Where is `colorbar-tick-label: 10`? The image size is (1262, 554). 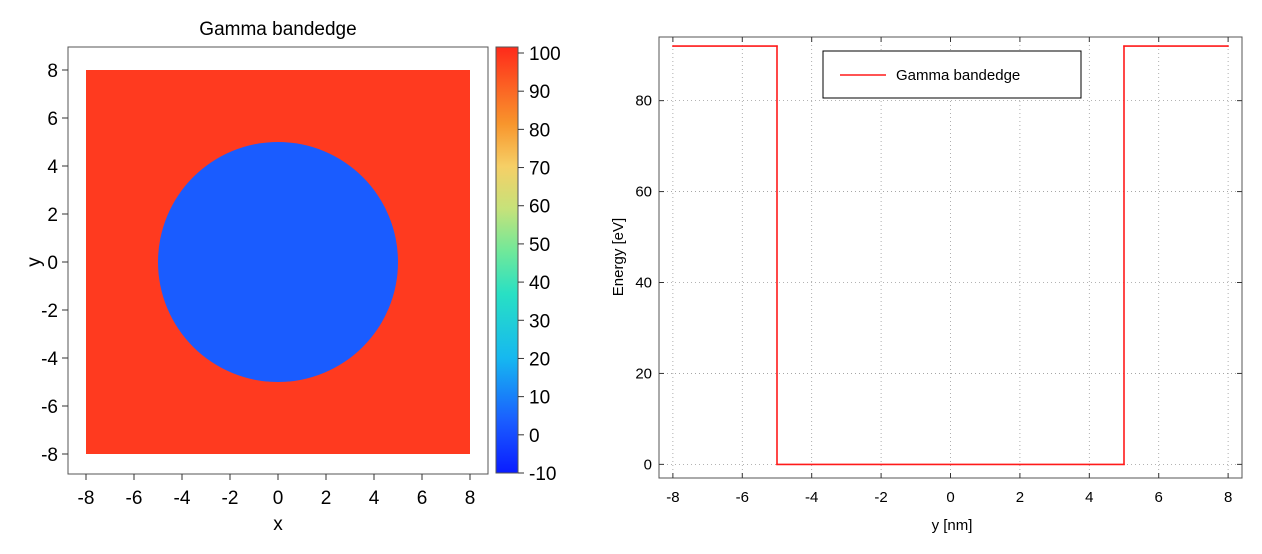 colorbar-tick-label: 10 is located at coordinates (539, 398).